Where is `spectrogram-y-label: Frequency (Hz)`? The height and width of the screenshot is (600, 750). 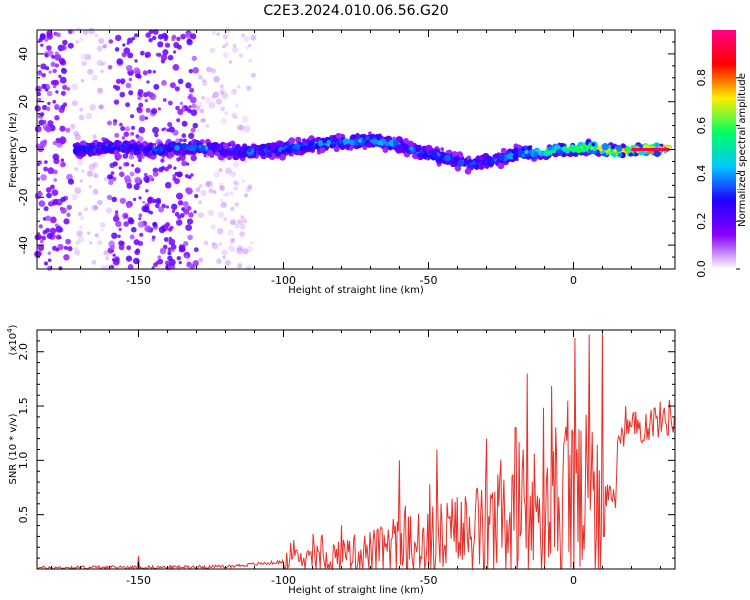 spectrogram-y-label: Frequency (Hz) is located at coordinates (13, 150).